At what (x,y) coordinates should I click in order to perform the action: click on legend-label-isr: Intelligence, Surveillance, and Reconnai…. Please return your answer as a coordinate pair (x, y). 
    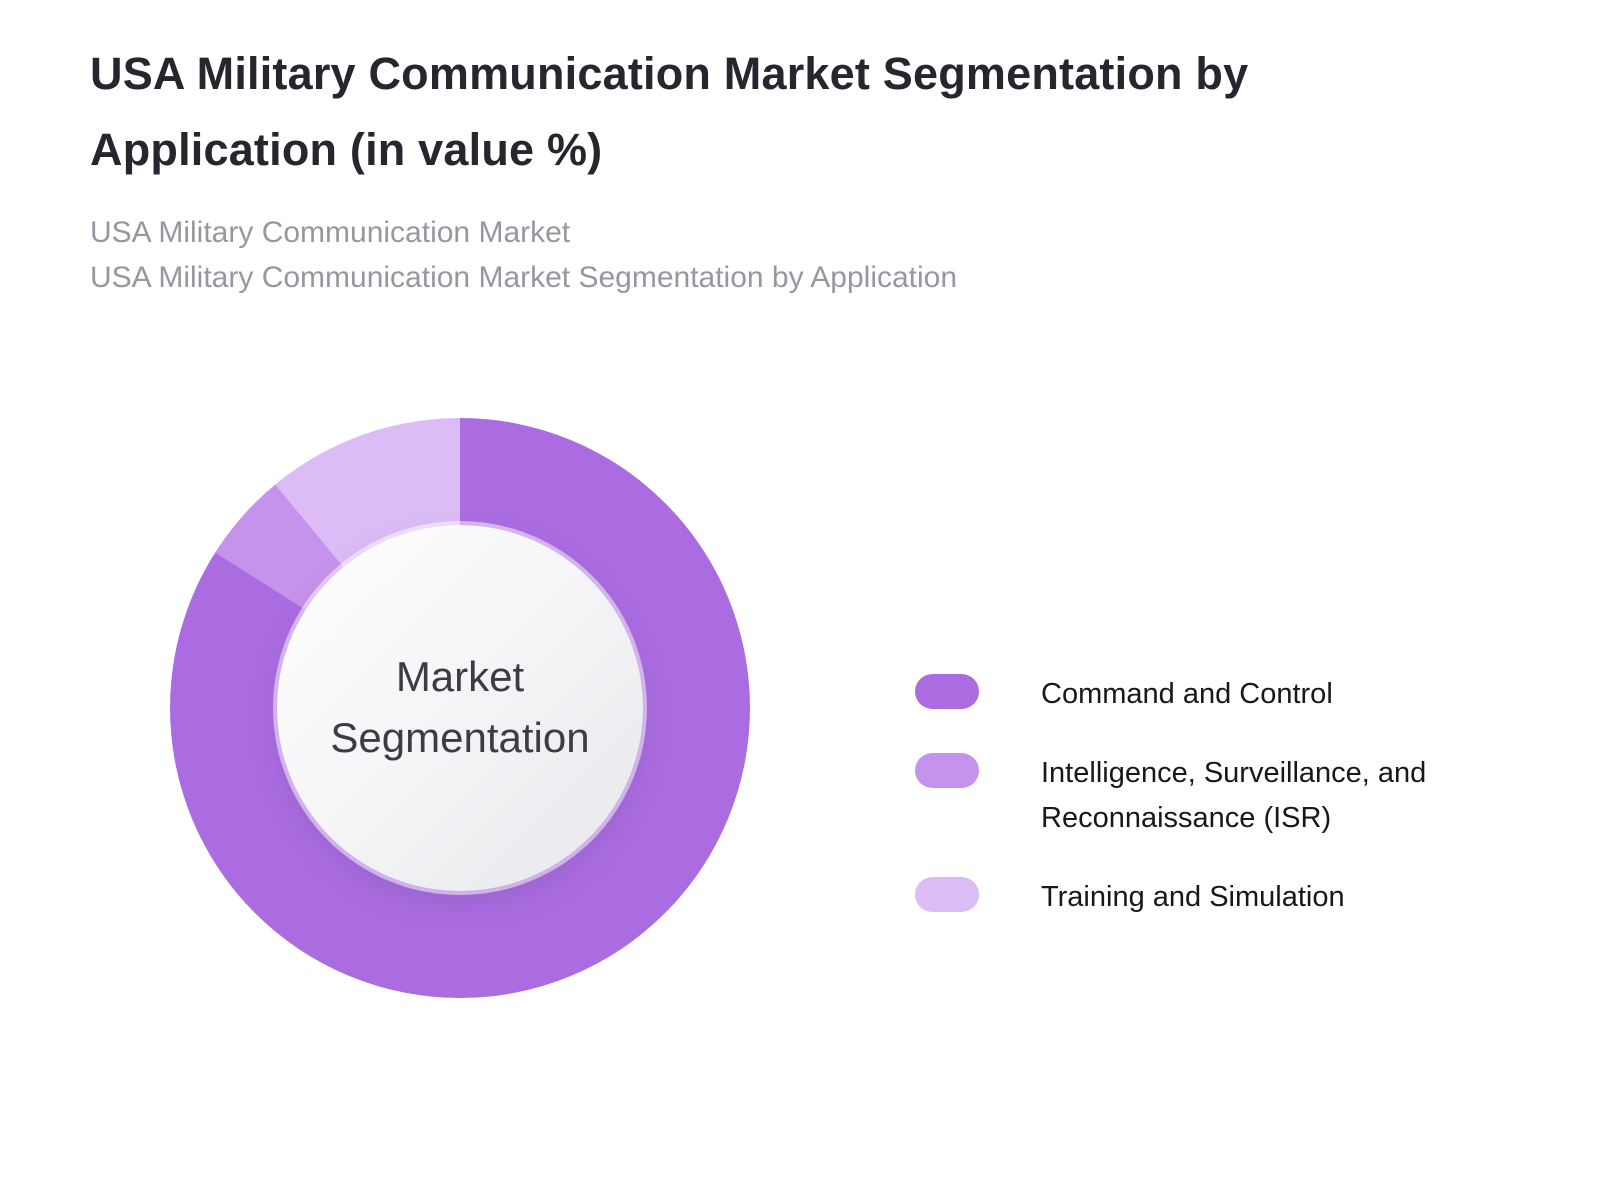
    Looking at the image, I should click on (1234, 795).